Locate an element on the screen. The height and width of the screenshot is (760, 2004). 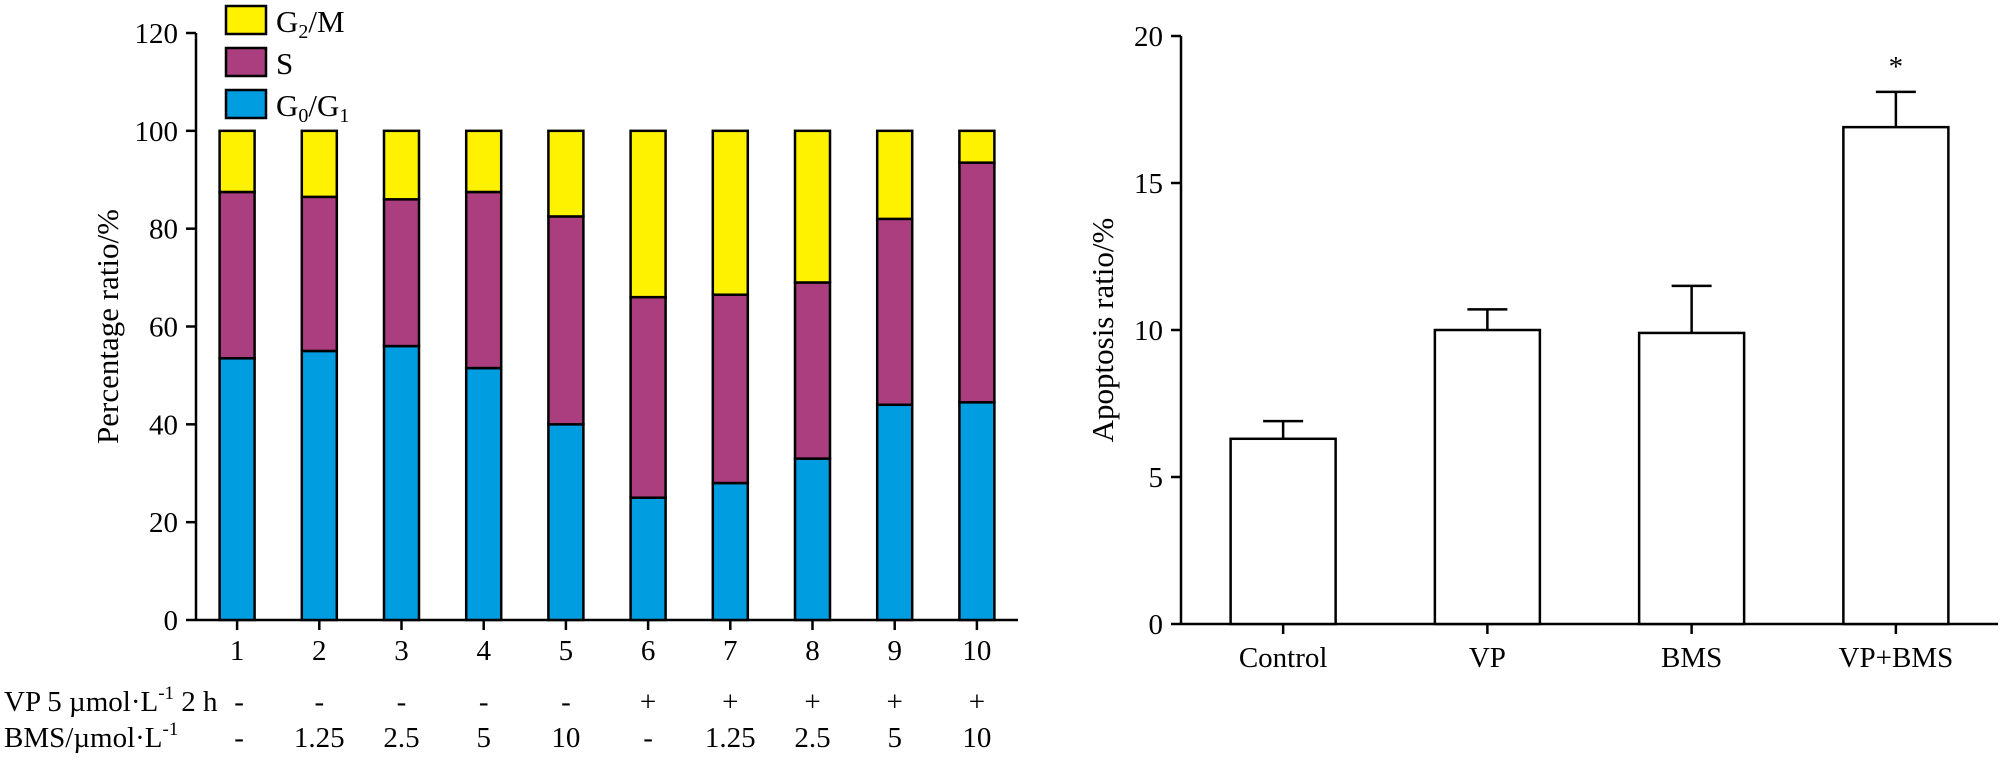
y-tick-label: 15 is located at coordinates (1148, 184).